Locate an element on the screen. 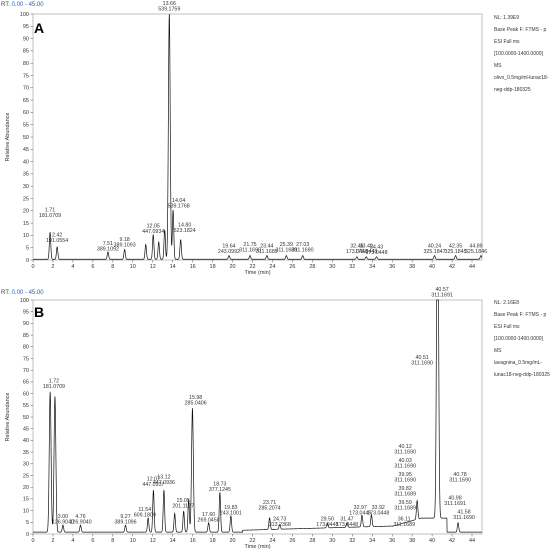 This screenshot has height=552, width=550. peak-mz-label: 447.0937 is located at coordinates (153, 485).